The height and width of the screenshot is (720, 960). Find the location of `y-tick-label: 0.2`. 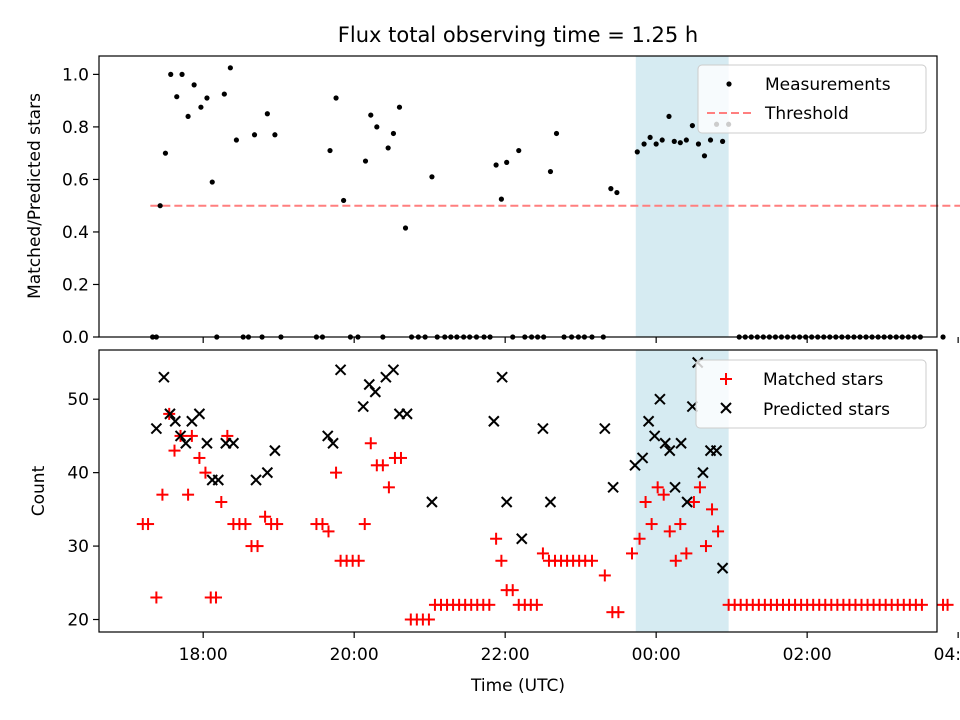

y-tick-label: 0.2 is located at coordinates (75, 285).